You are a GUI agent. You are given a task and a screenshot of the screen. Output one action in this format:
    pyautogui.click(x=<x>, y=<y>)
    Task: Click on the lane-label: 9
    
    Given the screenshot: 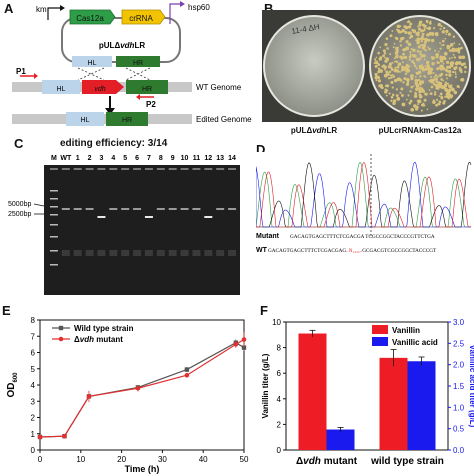 What is the action you would take?
    pyautogui.click(x=173, y=158)
    